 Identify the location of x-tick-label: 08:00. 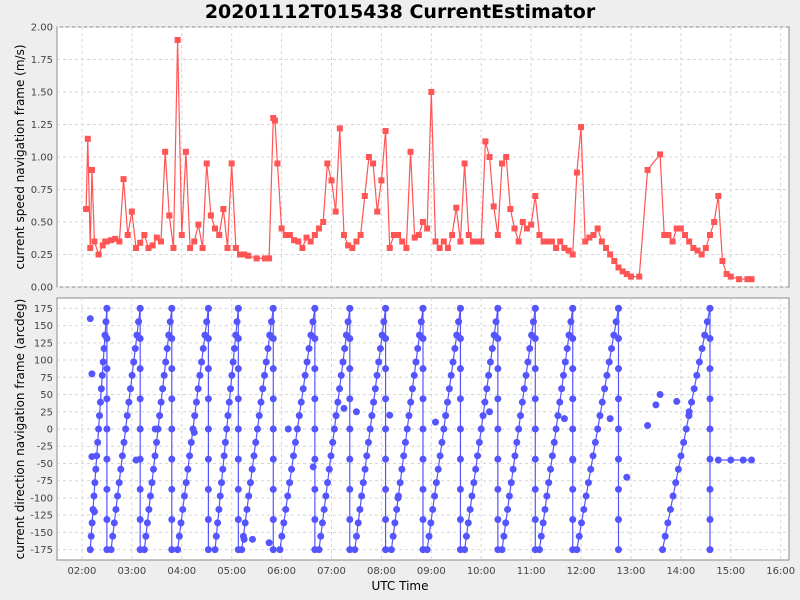
(381, 571).